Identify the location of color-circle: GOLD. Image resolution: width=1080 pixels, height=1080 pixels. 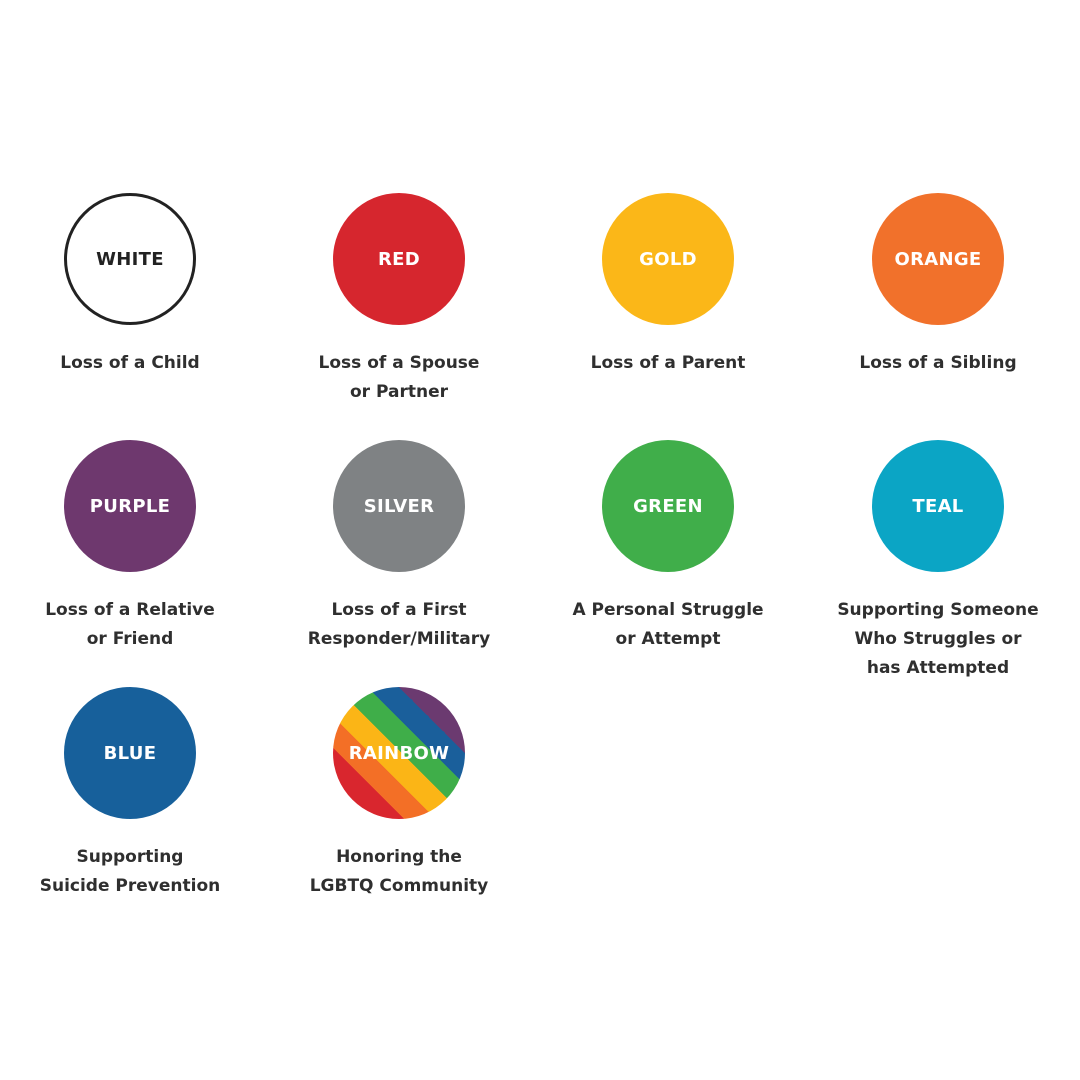
(668, 259).